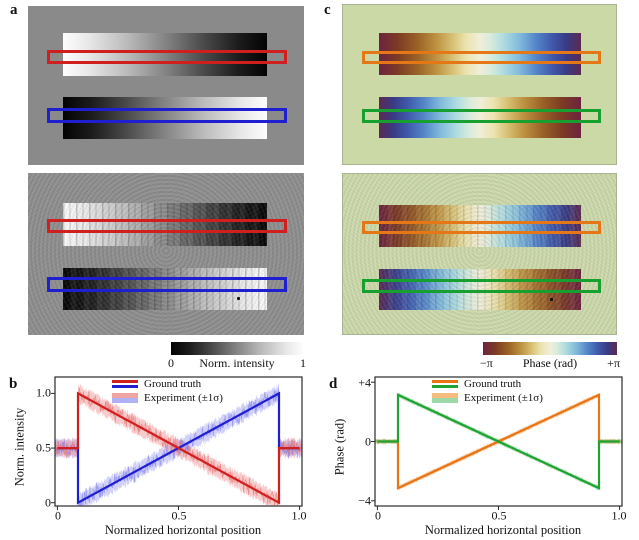 This screenshot has width=639, height=540. Describe the element at coordinates (550, 348) in the screenshot. I see `phase-colorbar` at that location.